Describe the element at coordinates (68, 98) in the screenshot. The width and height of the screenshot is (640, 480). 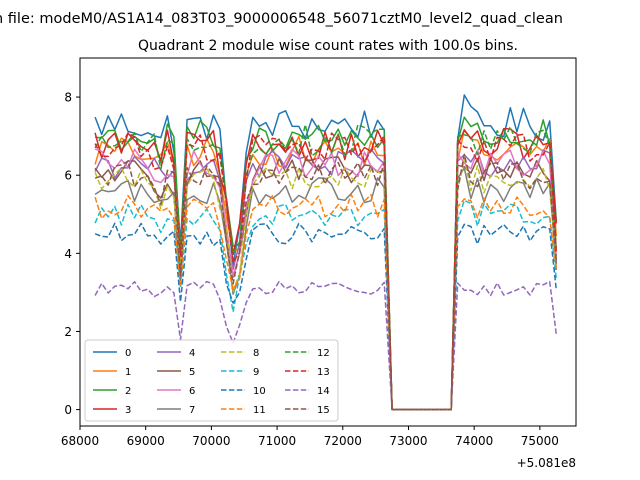
I see `y-tick-label: 8` at that location.